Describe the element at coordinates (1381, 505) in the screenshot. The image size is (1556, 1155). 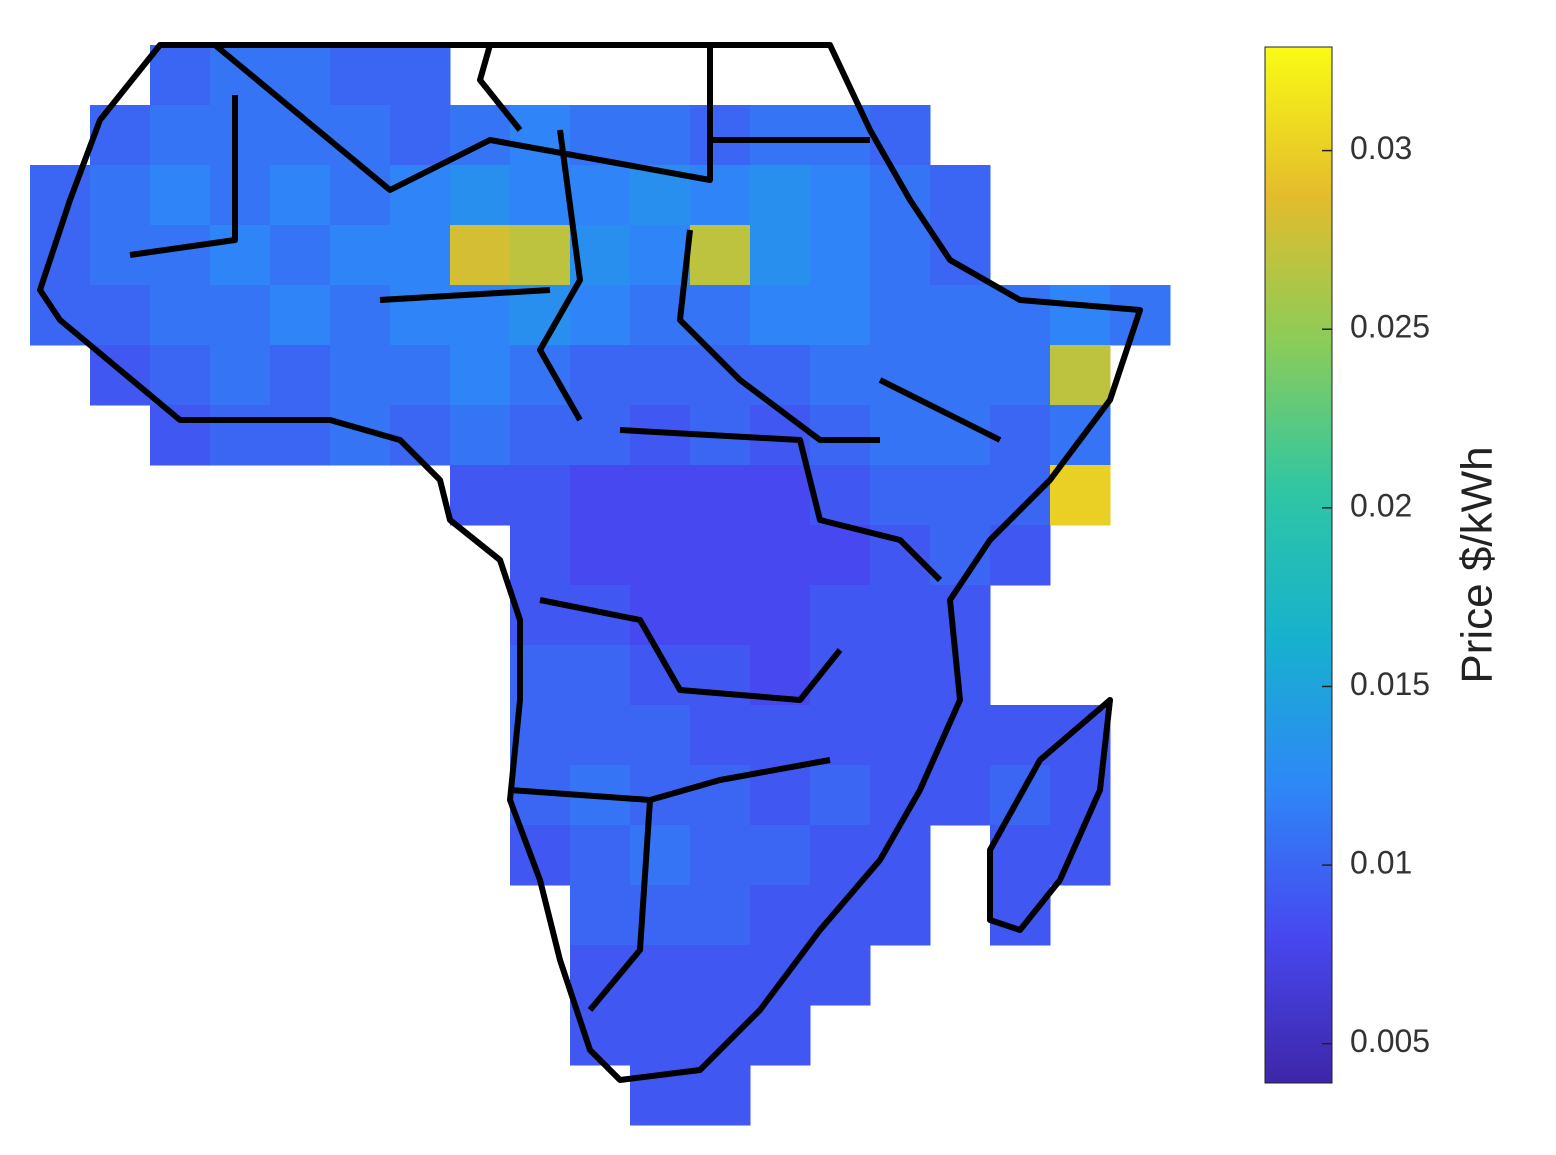
I see `colorbar-tick-label: 0.02` at that location.